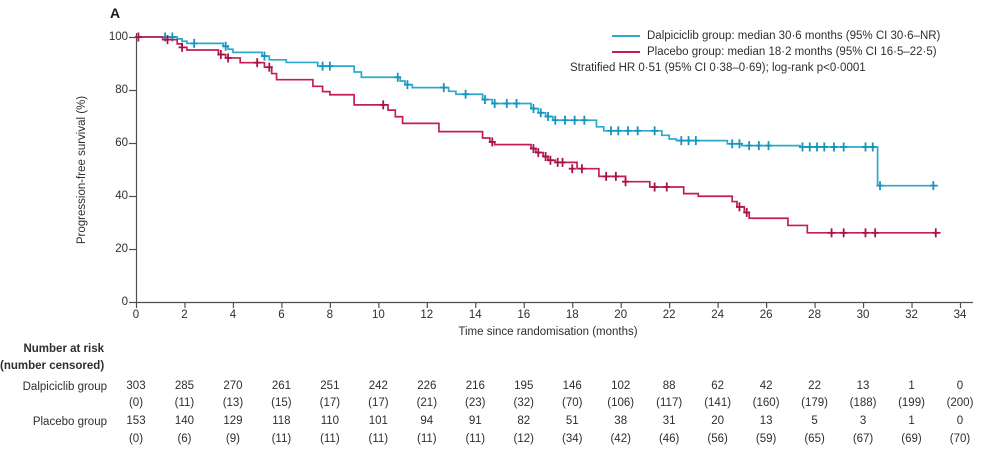  What do you see at coordinates (572, 421) in the screenshot?
I see `risk-at-risk-cell: 51` at bounding box center [572, 421].